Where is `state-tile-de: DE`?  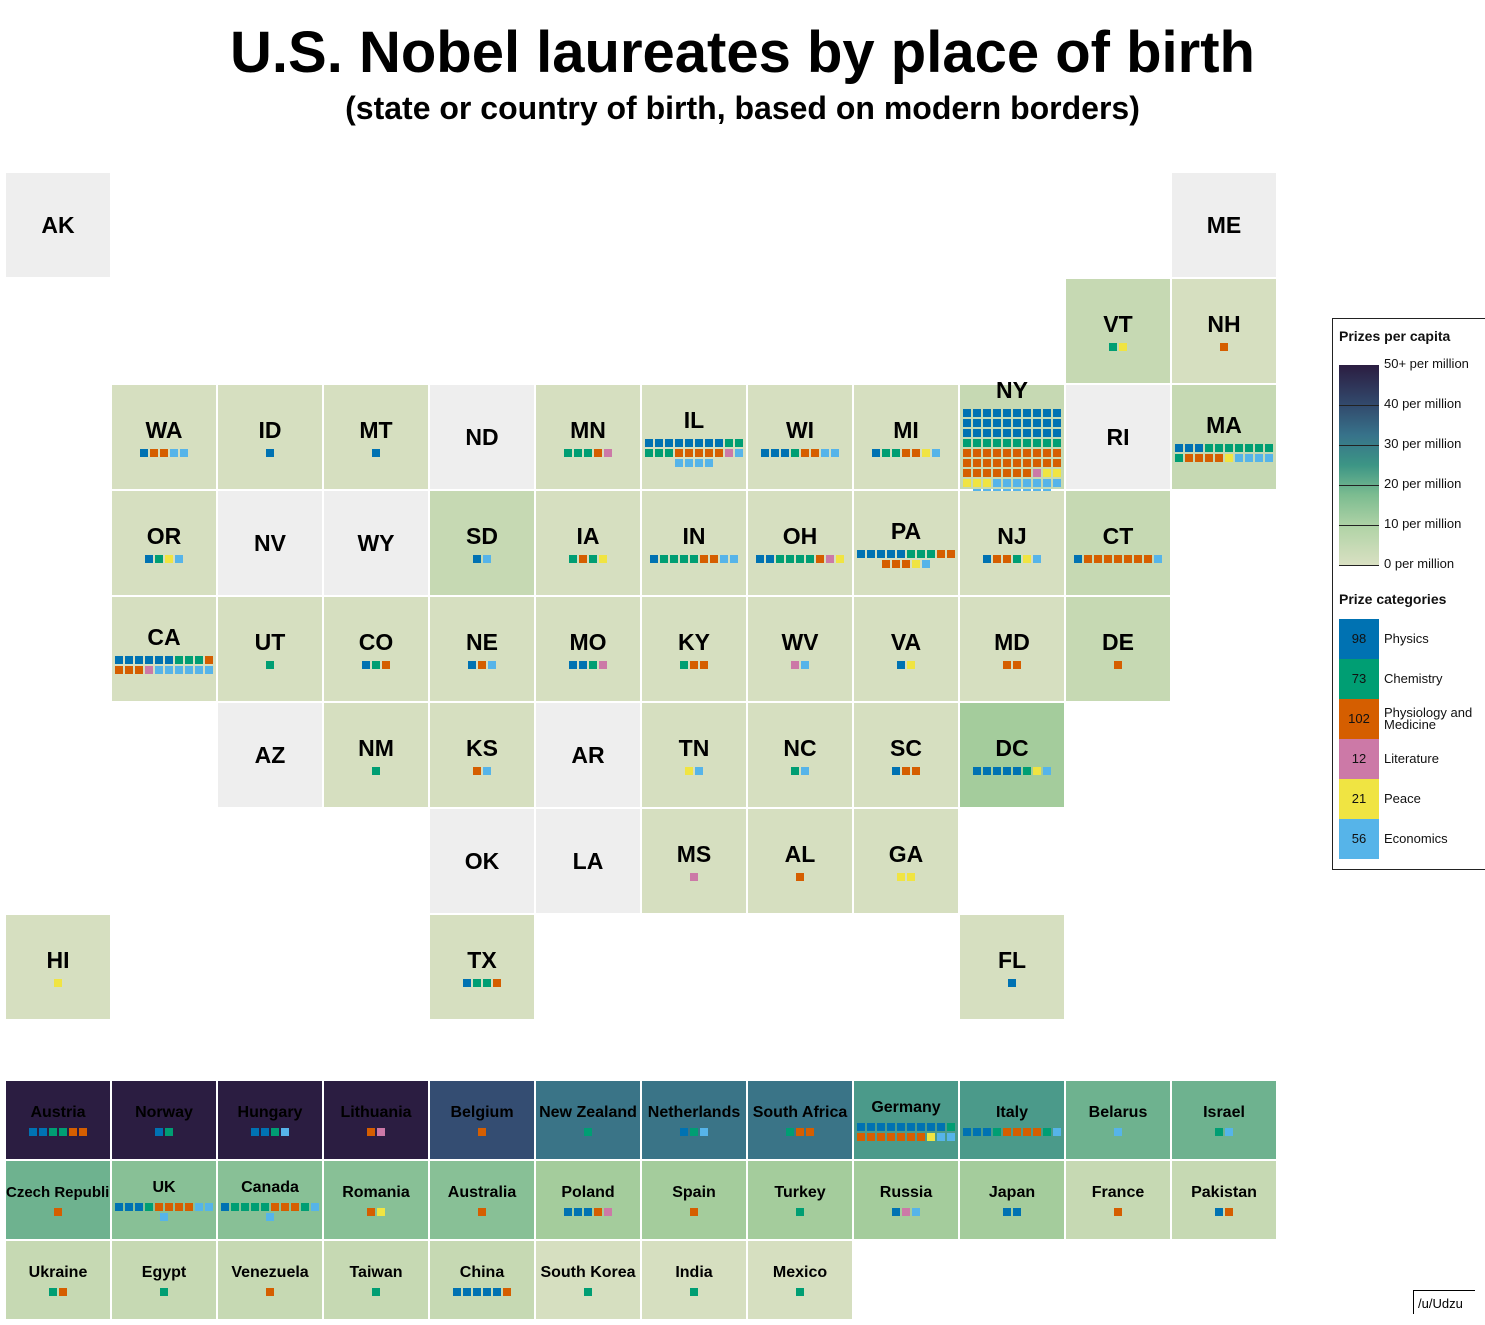
state-tile-de: DE is located at coordinates (1118, 649).